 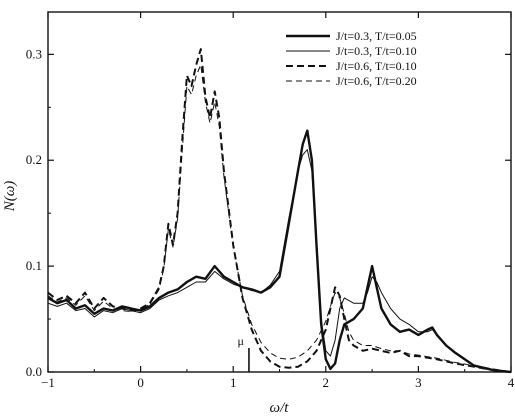 What do you see at coordinates (418, 382) in the screenshot?
I see `x-tick-label: 3` at bounding box center [418, 382].